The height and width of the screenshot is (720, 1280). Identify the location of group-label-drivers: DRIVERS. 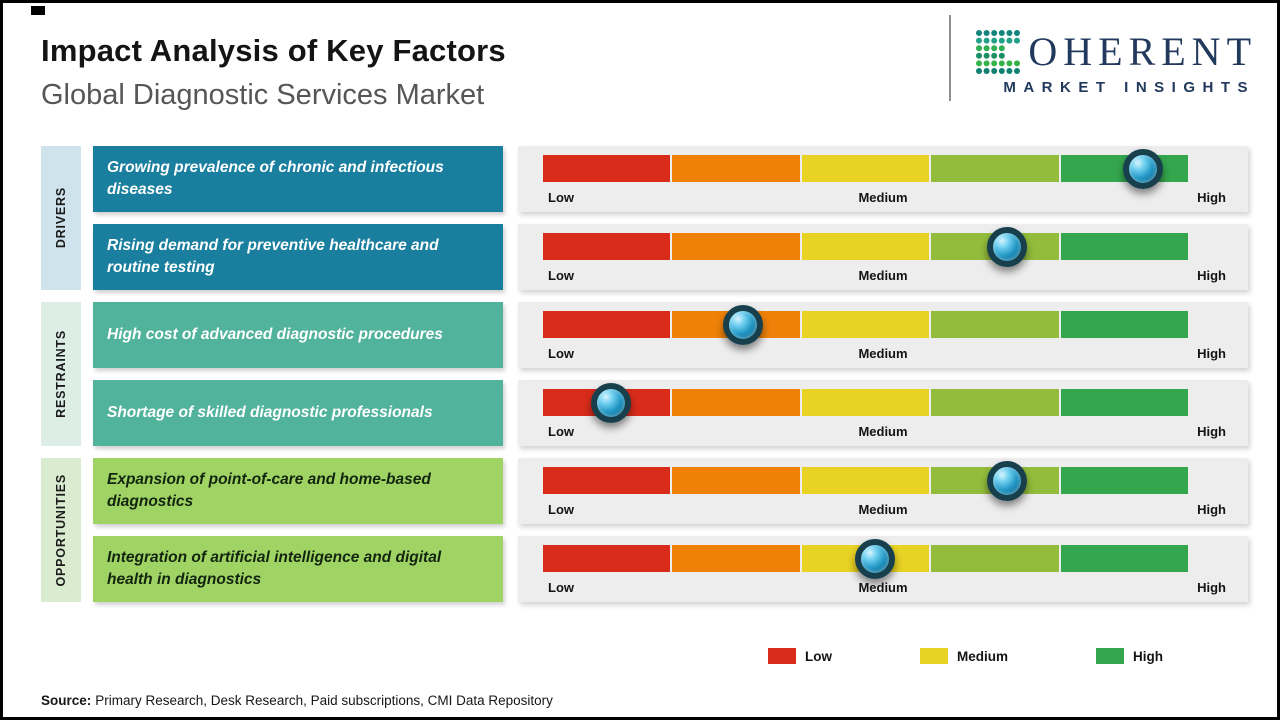
(61, 218).